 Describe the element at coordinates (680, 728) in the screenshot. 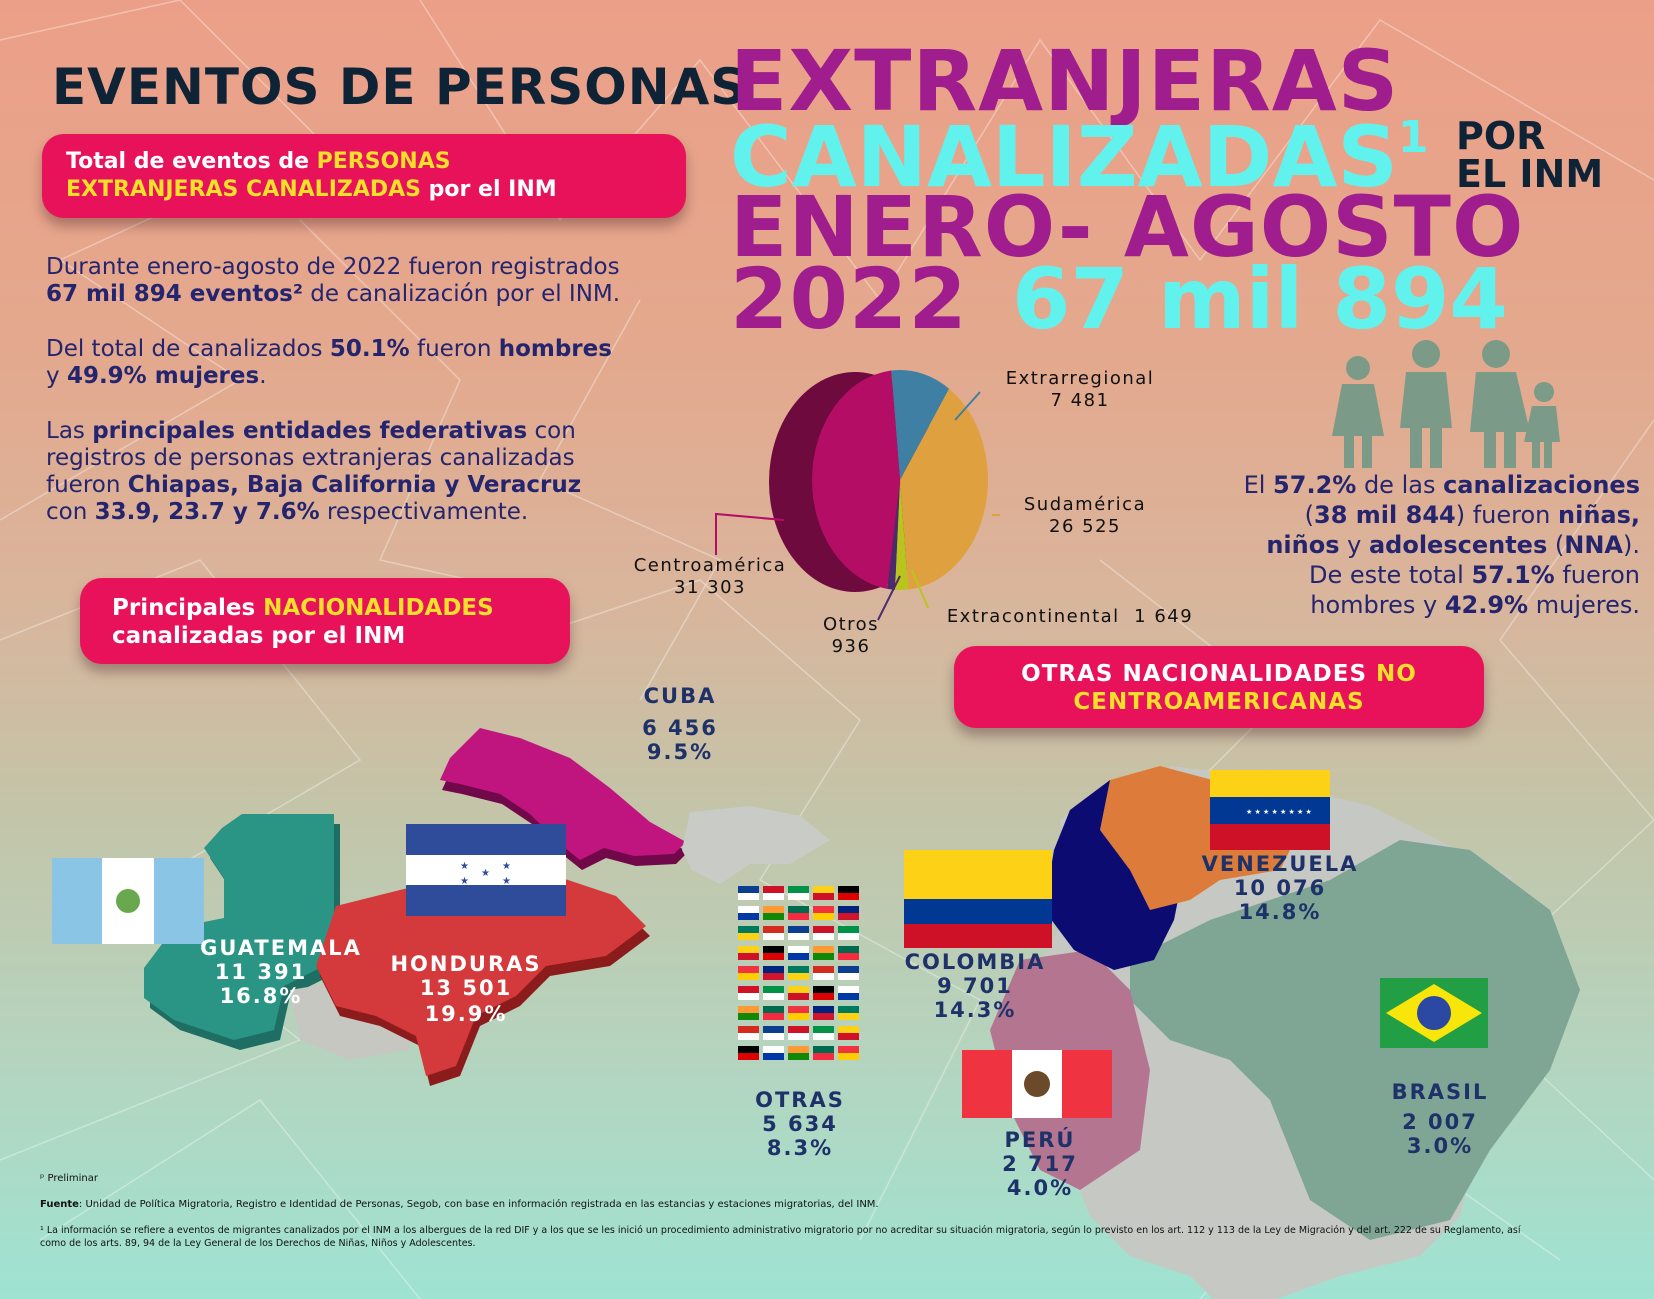

I see `cuba-value: 6 456` at that location.